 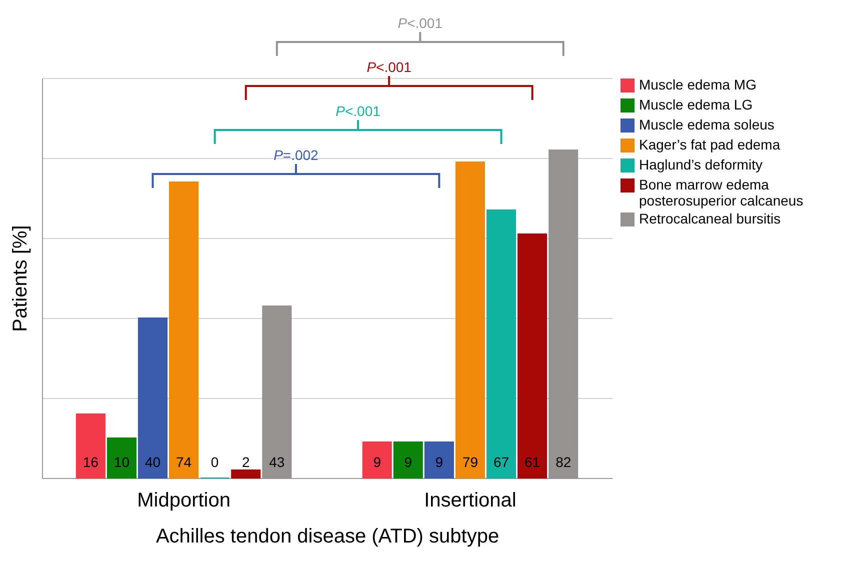 I want to click on legend-label: Muscle edema MG, so click(x=697, y=84).